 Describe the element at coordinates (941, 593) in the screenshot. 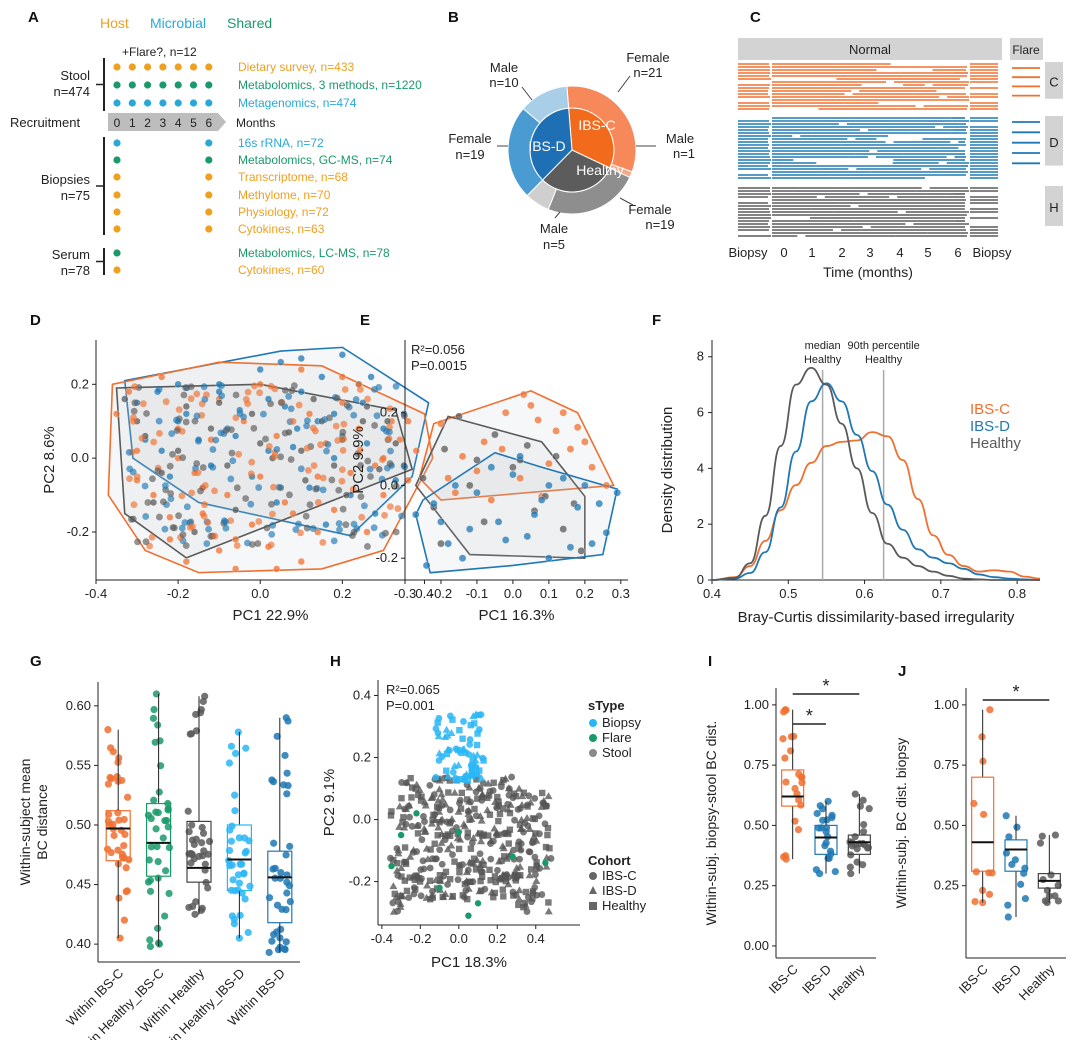

I see `x-tick-label: 0.7` at that location.